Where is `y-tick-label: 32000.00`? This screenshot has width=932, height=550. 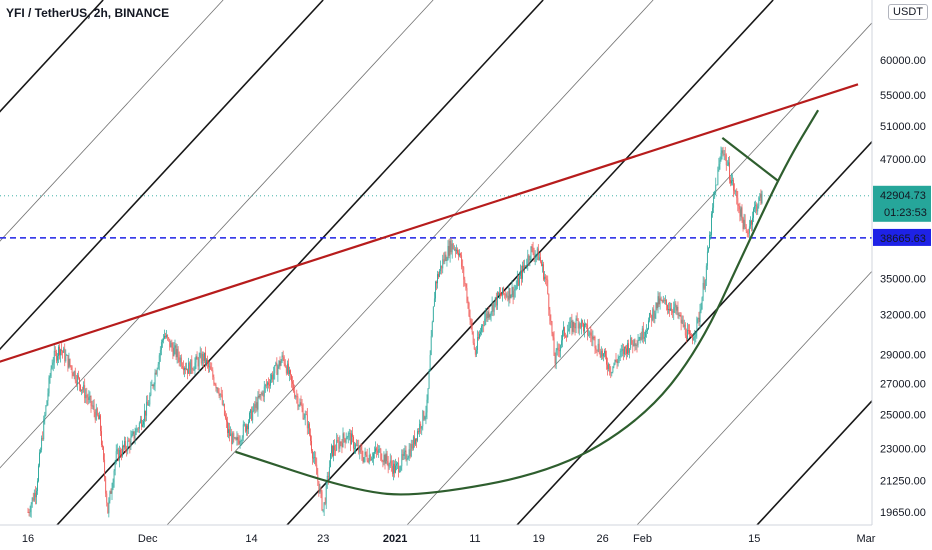
y-tick-label: 32000.00 is located at coordinates (903, 316).